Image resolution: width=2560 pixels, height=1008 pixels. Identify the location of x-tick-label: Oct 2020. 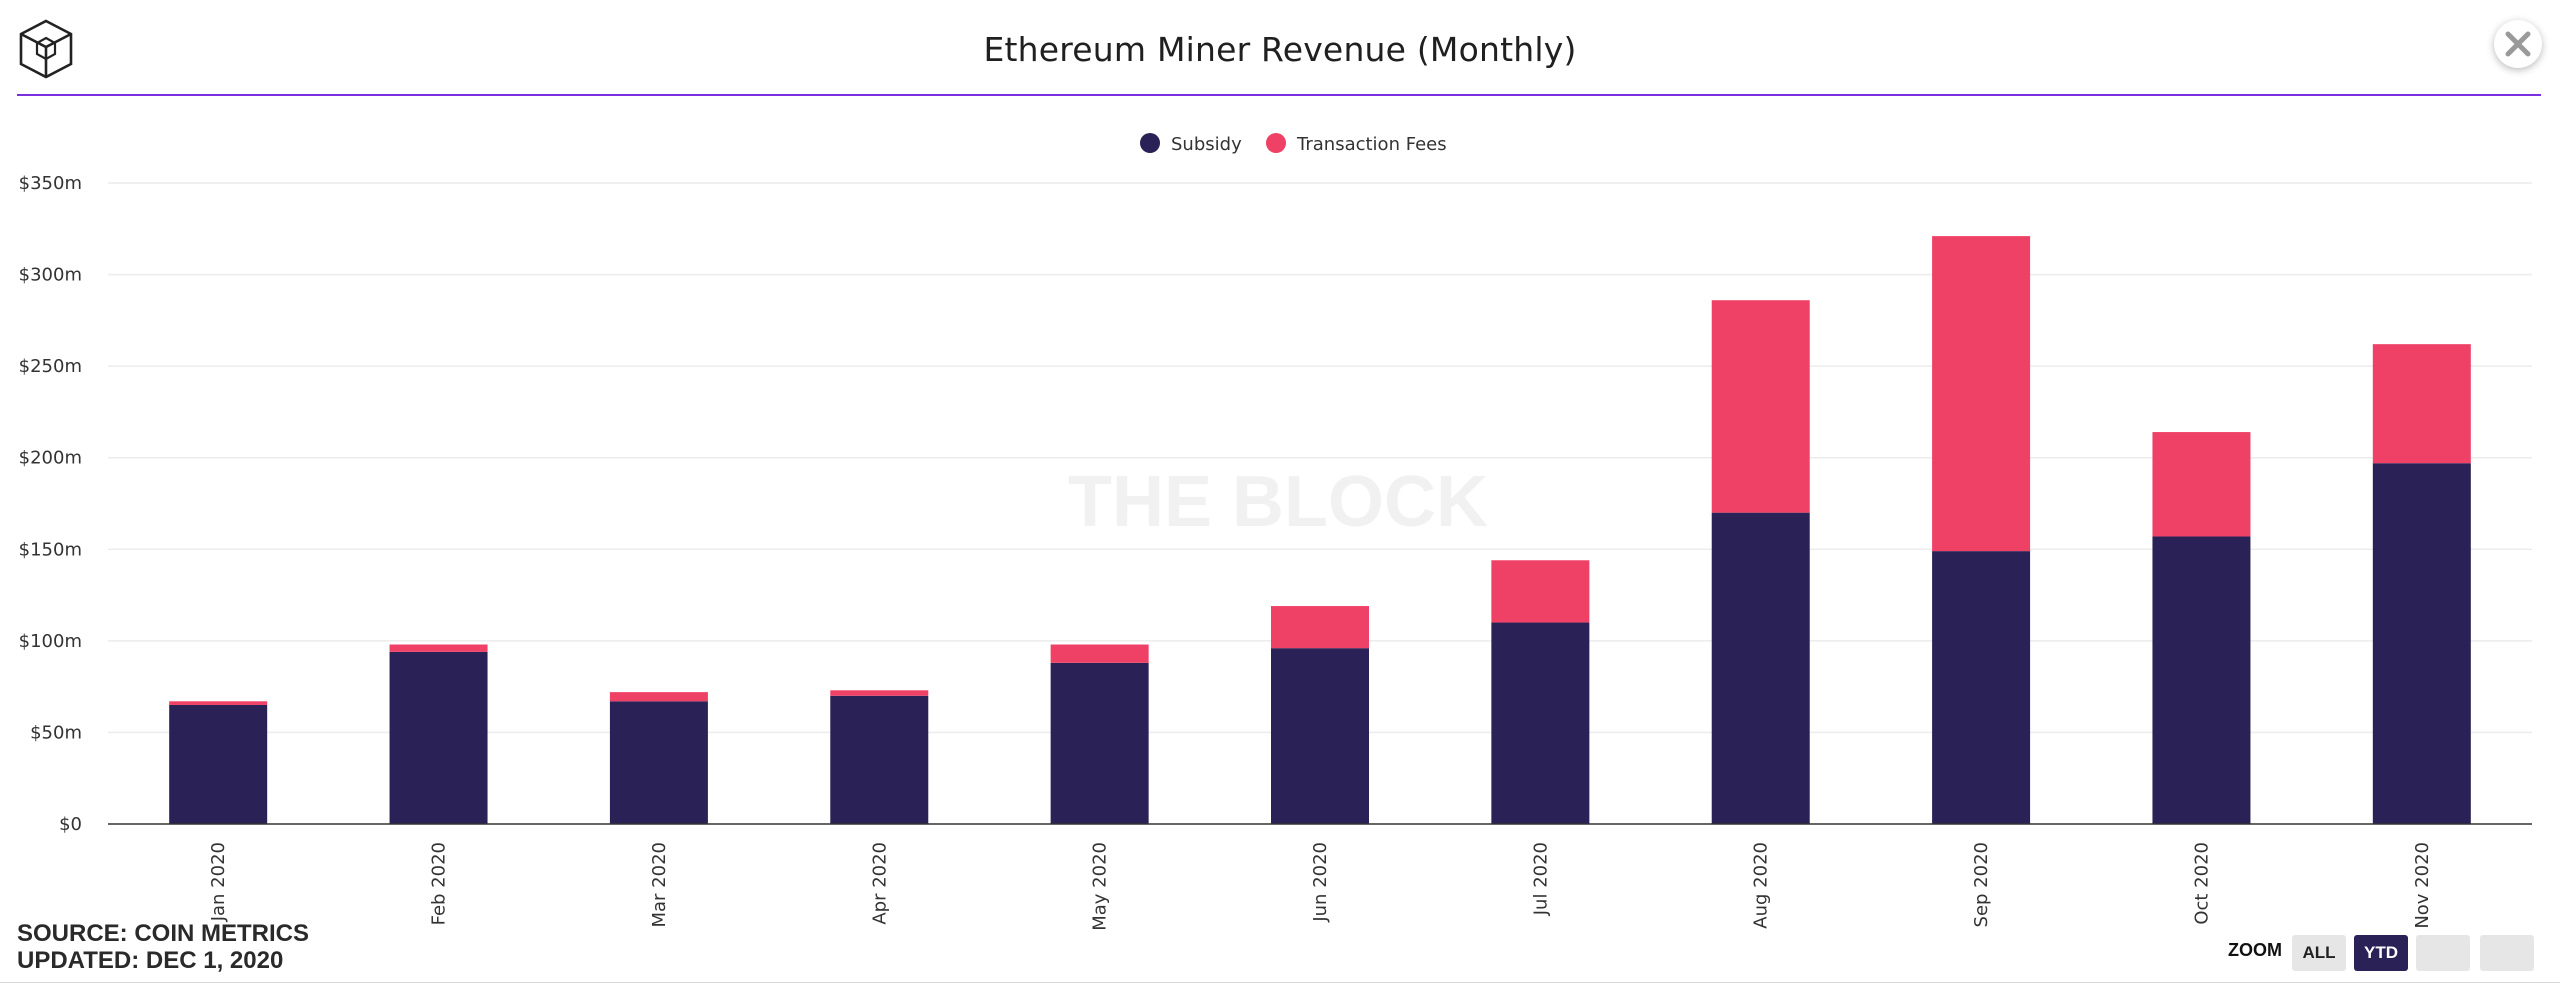
(2201, 883).